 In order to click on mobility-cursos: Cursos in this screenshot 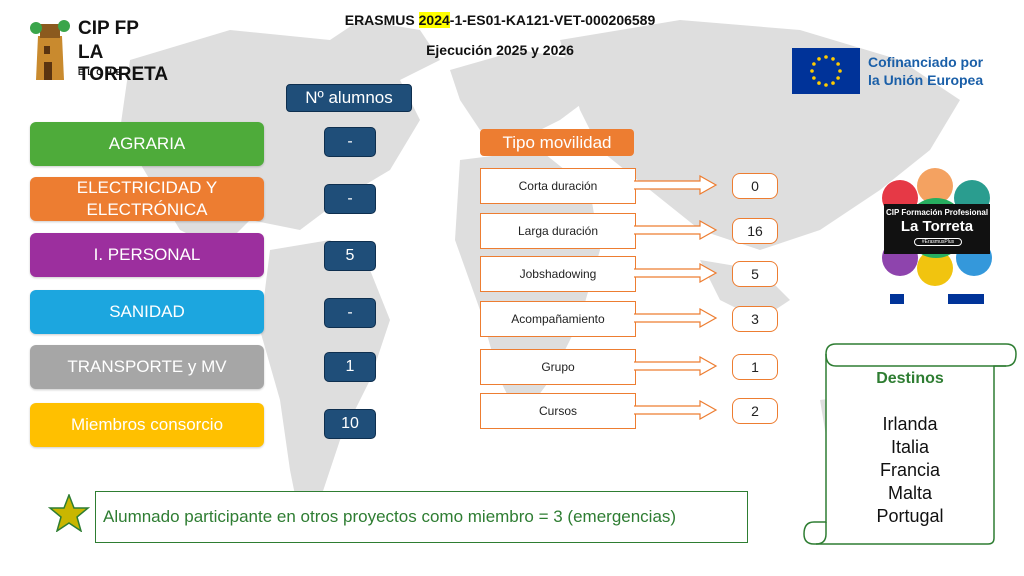, I will do `click(558, 411)`.